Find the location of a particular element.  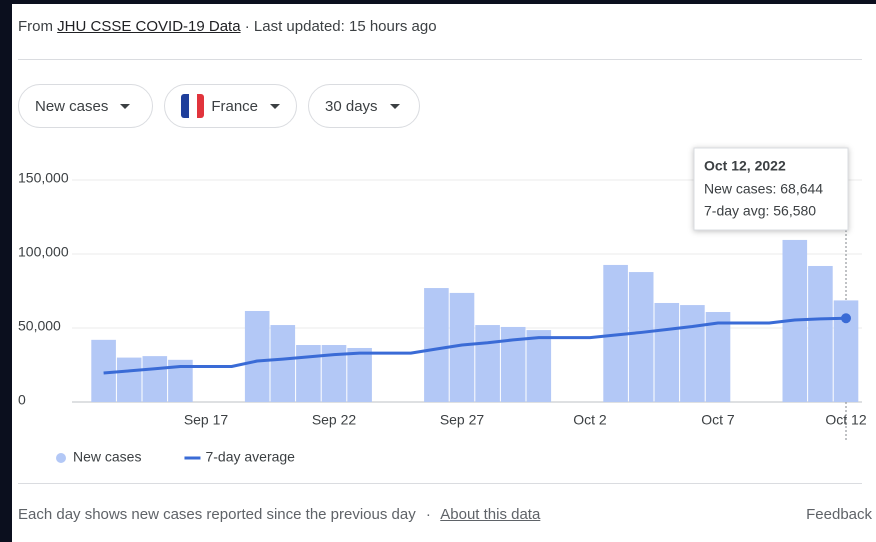

legend-label: 7-day average is located at coordinates (250, 457).